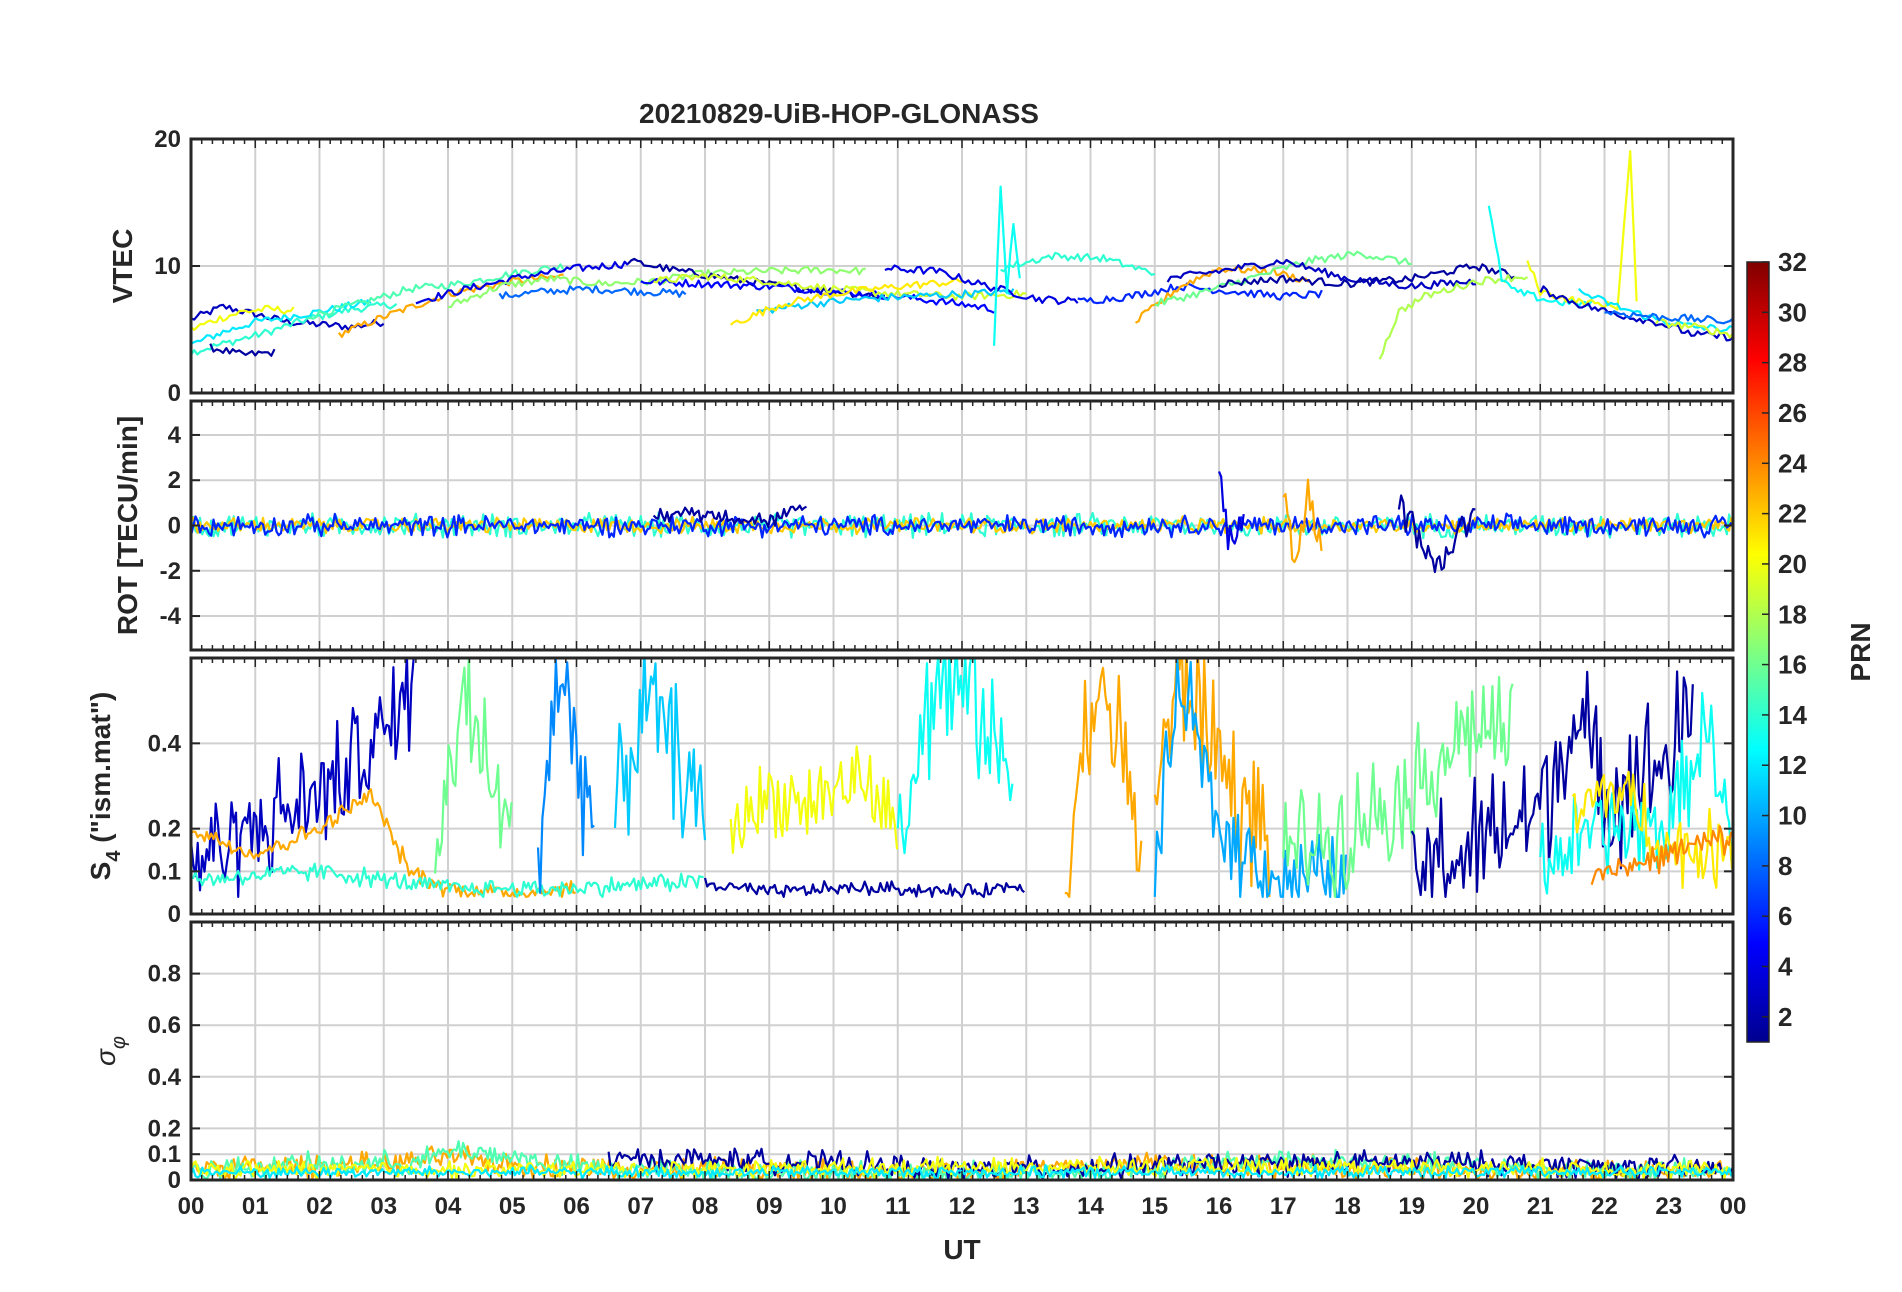  Describe the element at coordinates (1792, 614) in the screenshot. I see `colorbar-tick-label: 18` at that location.